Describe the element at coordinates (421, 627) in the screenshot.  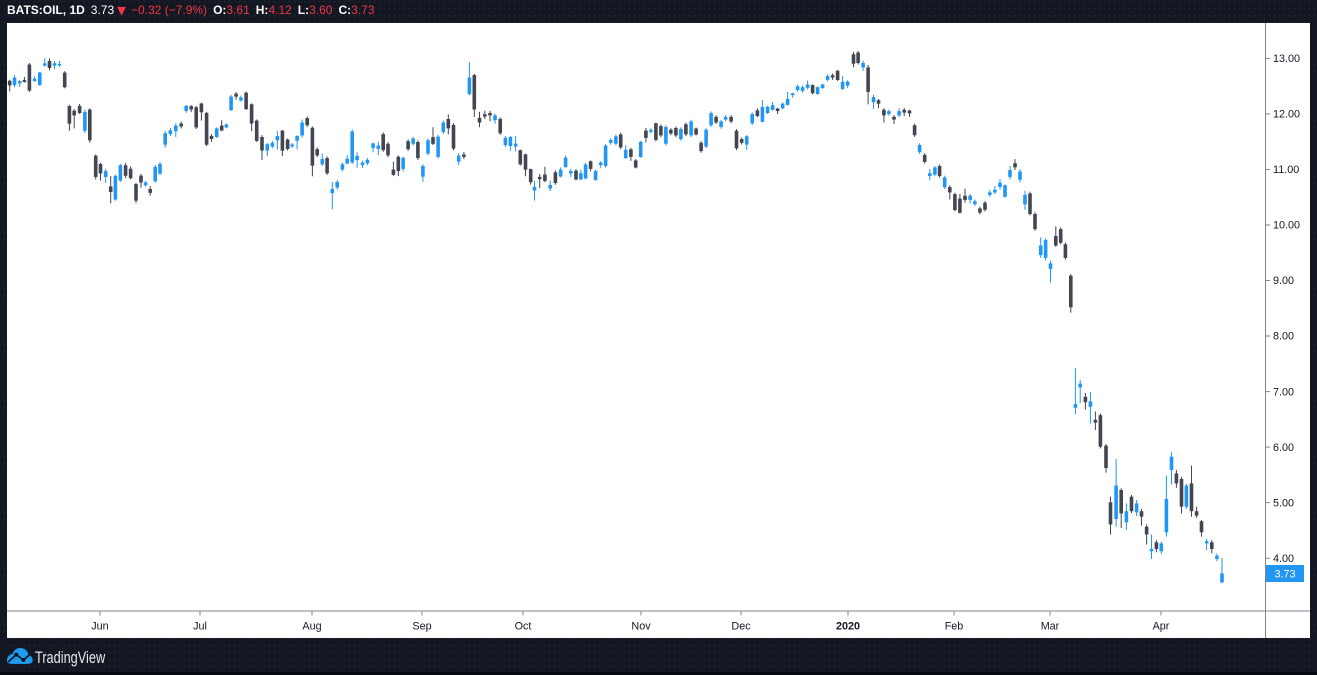
I see `svg-text: Sep` at that location.